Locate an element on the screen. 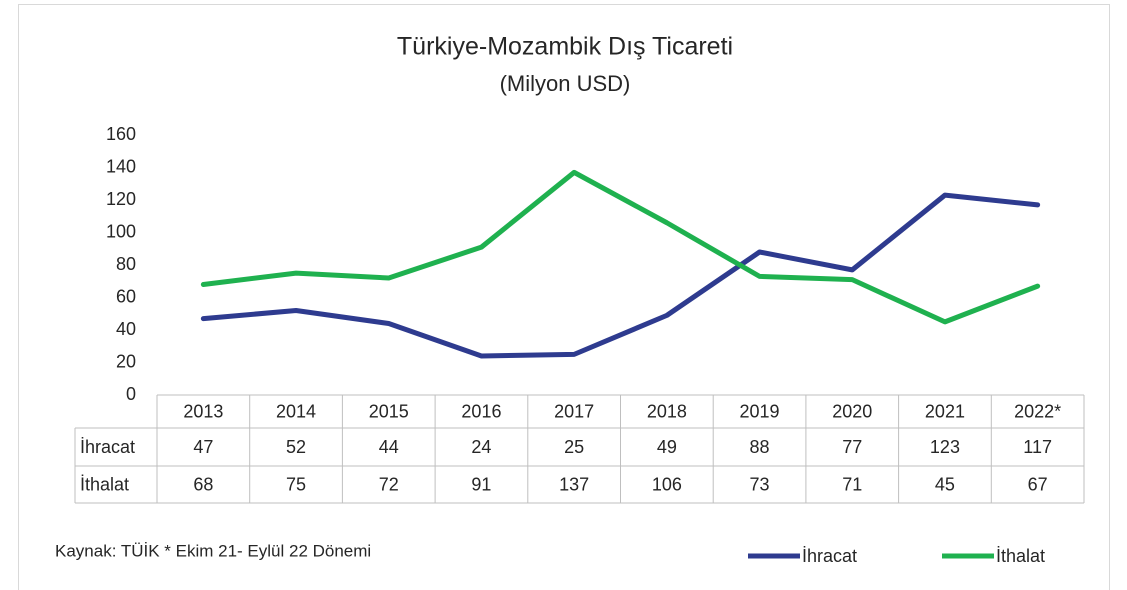 Image resolution: width=1127 pixels, height=590 pixels. table-cell: 45 is located at coordinates (945, 484).